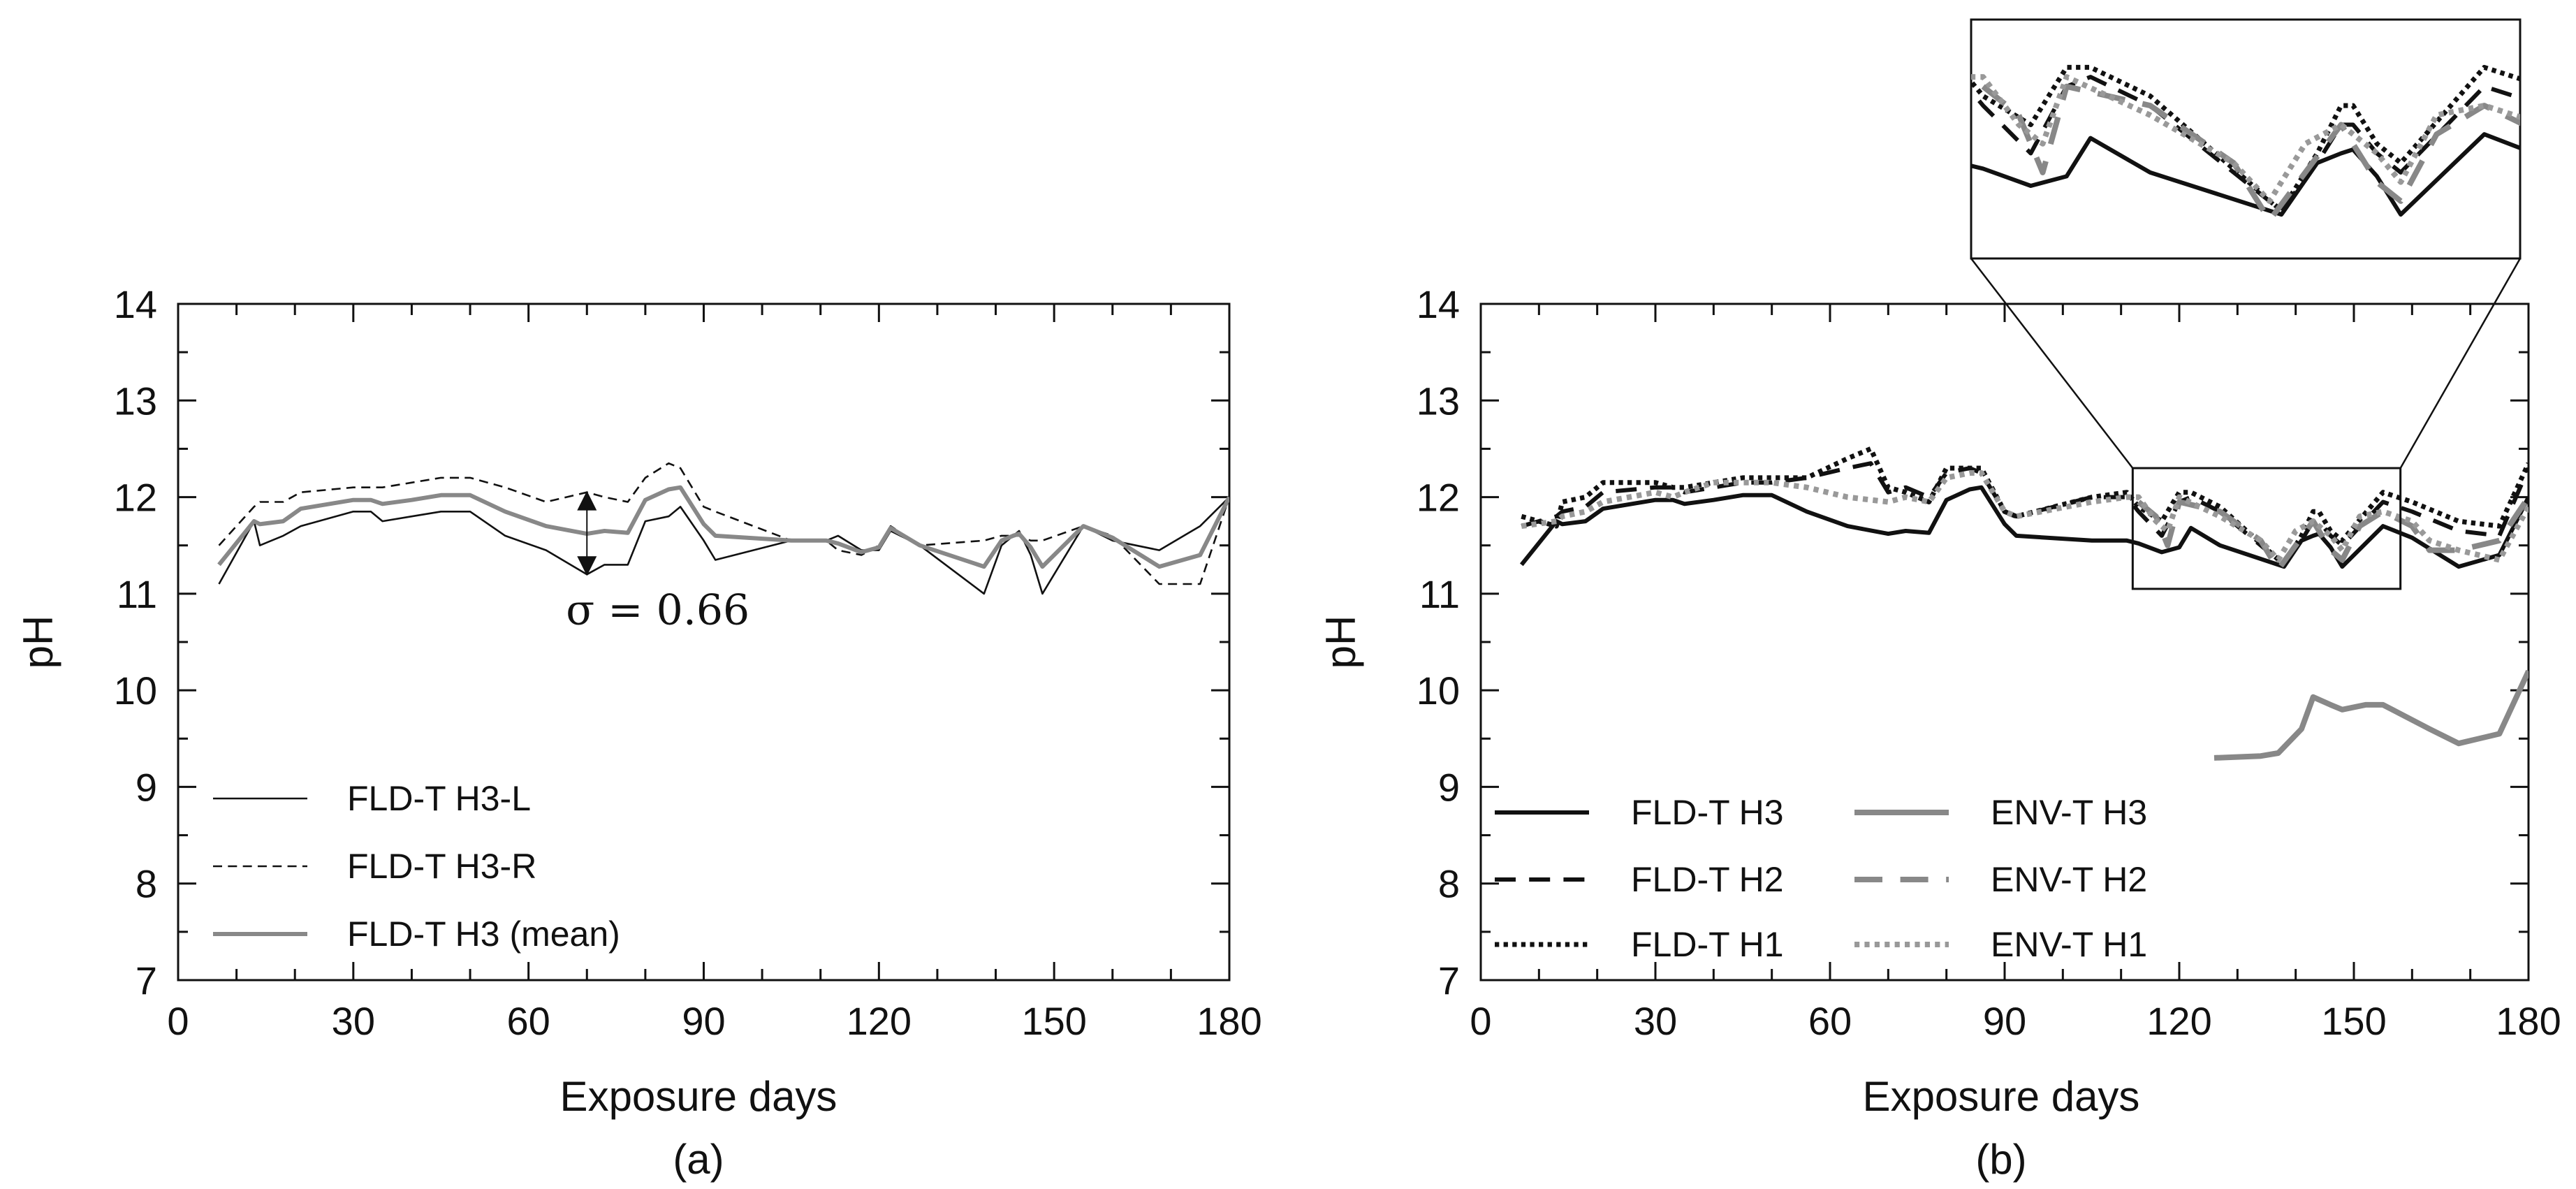 This screenshot has width=2576, height=1189. What do you see at coordinates (439, 799) in the screenshot?
I see `legend-label: FLD-T H3-L` at bounding box center [439, 799].